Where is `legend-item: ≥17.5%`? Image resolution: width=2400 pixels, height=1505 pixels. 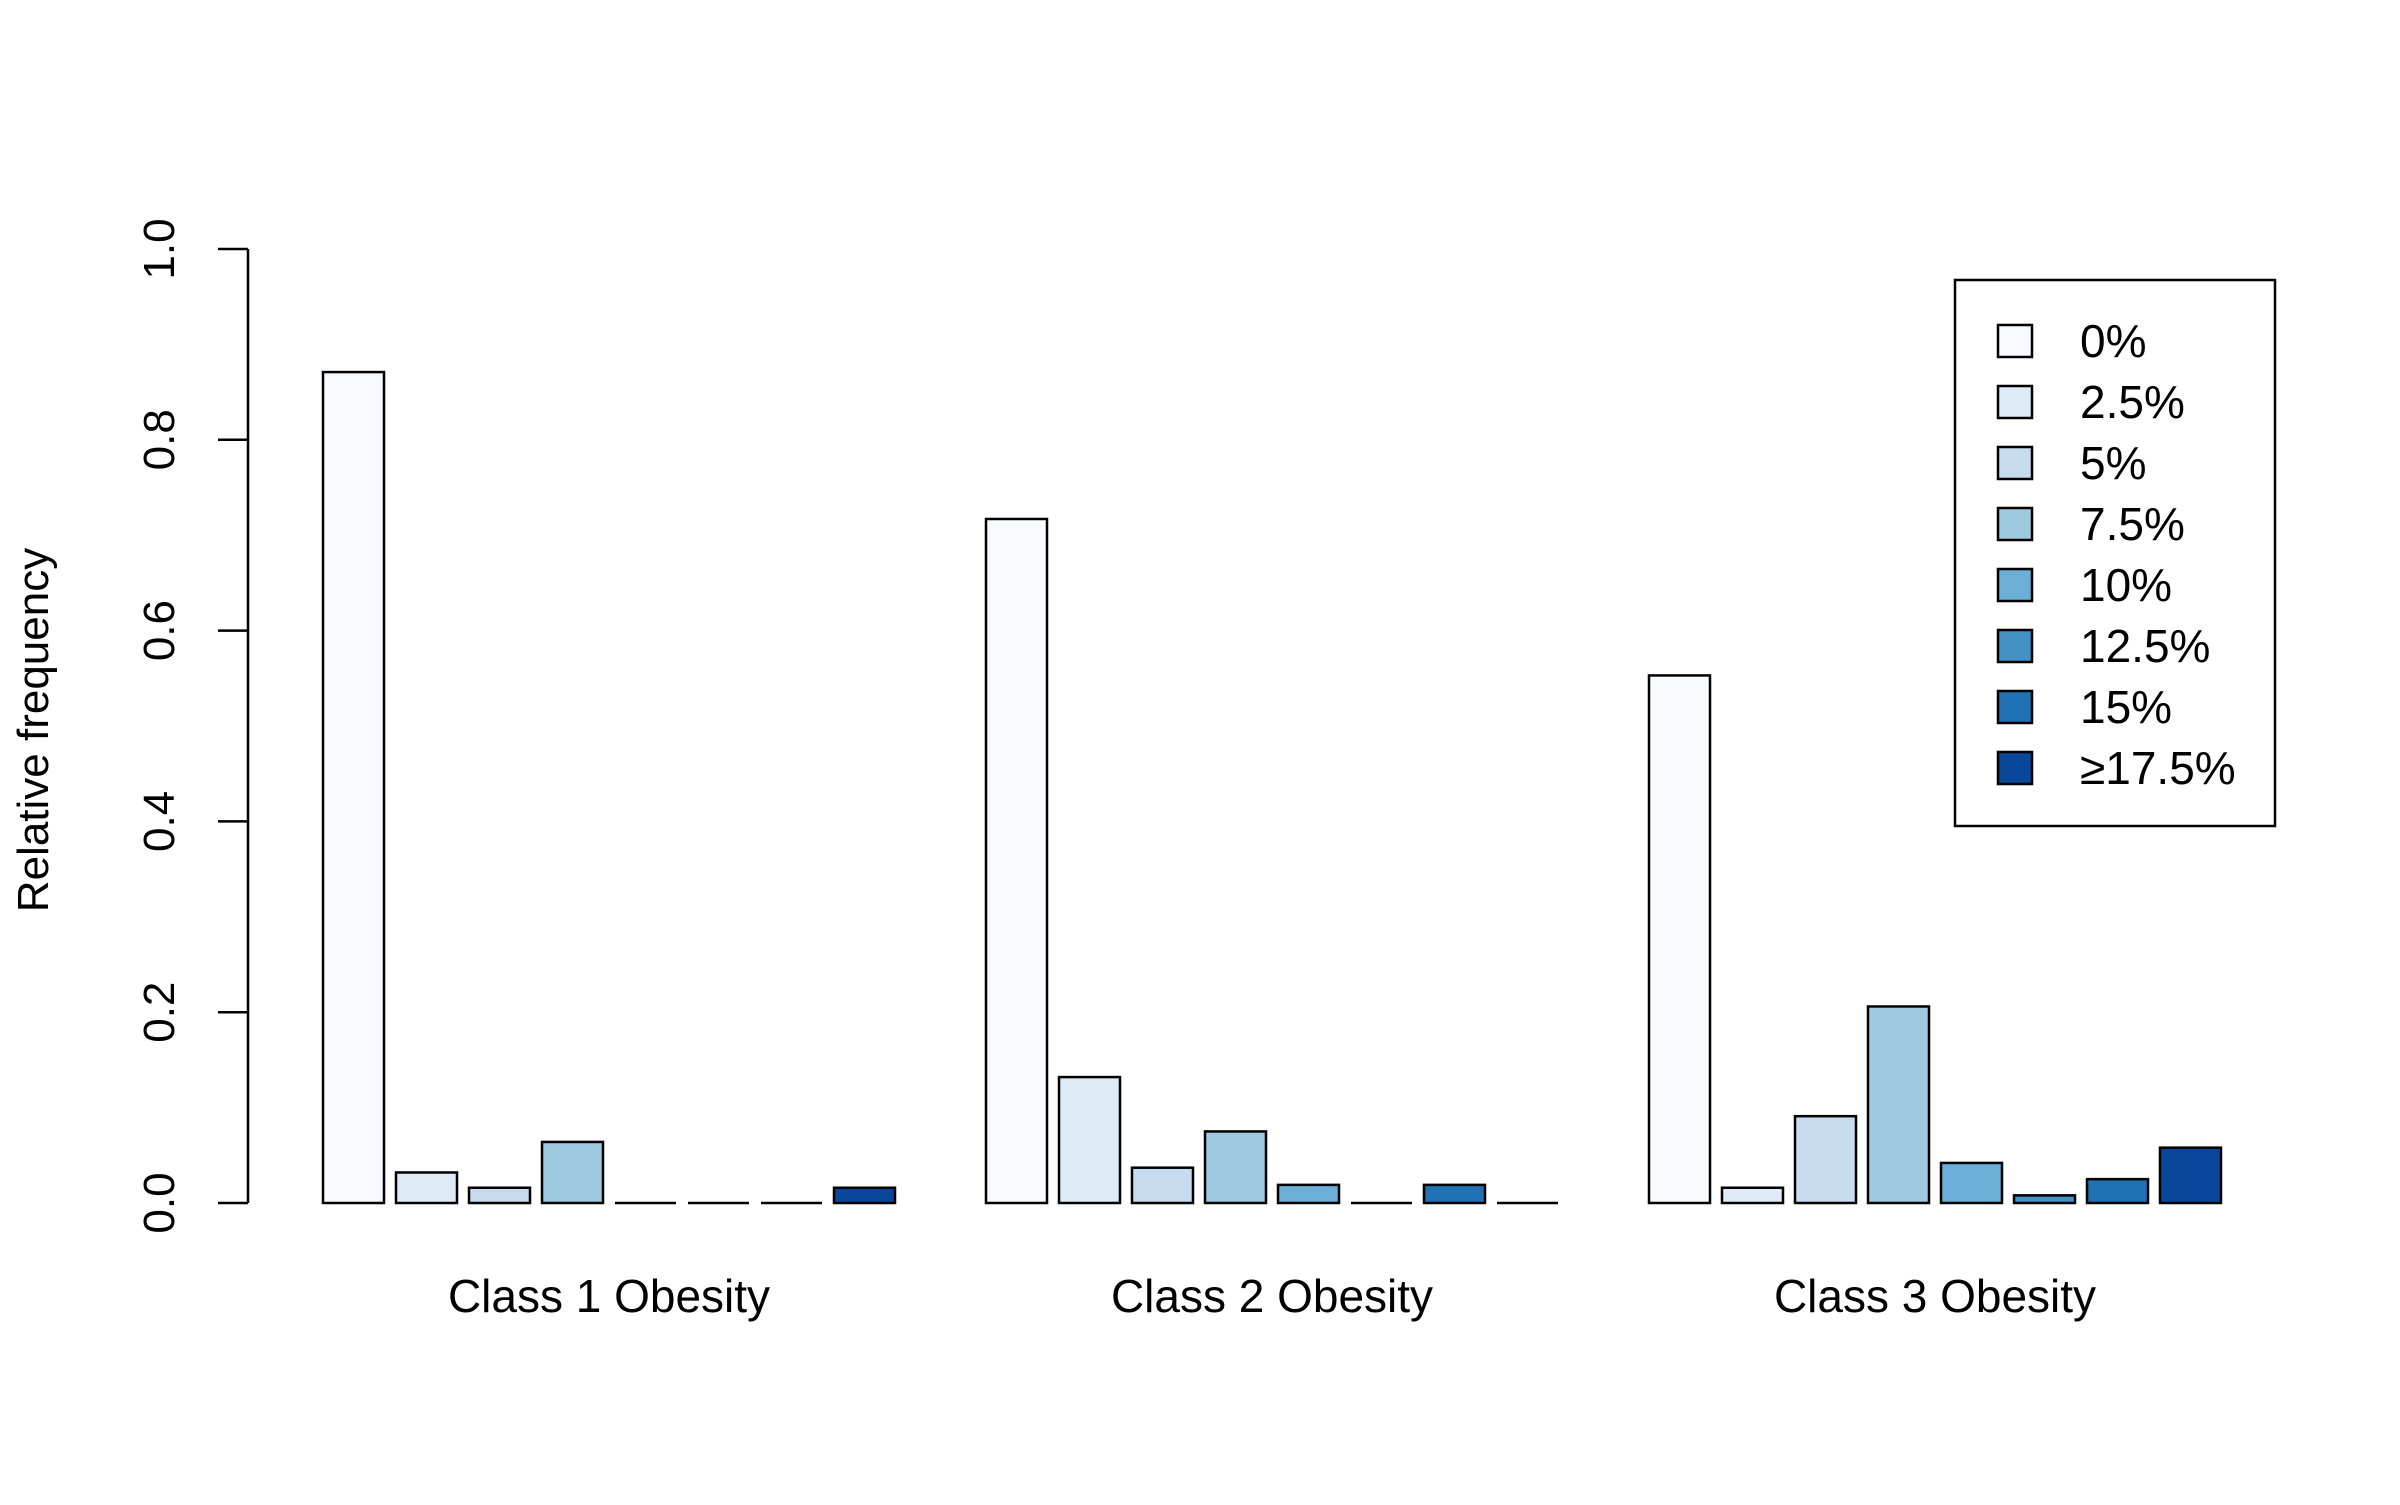
legend-item: ≥17.5% is located at coordinates (2116, 768).